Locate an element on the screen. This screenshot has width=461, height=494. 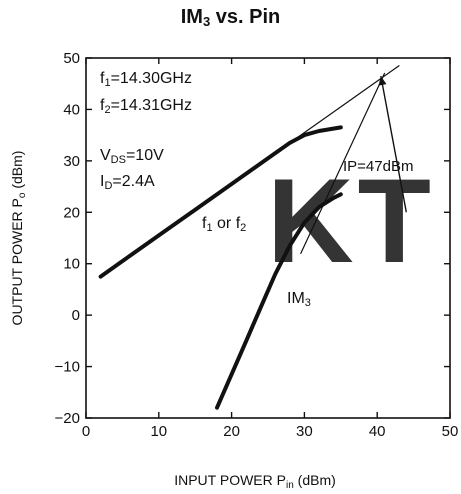
x-tick-label: 10 is located at coordinates (158, 431).